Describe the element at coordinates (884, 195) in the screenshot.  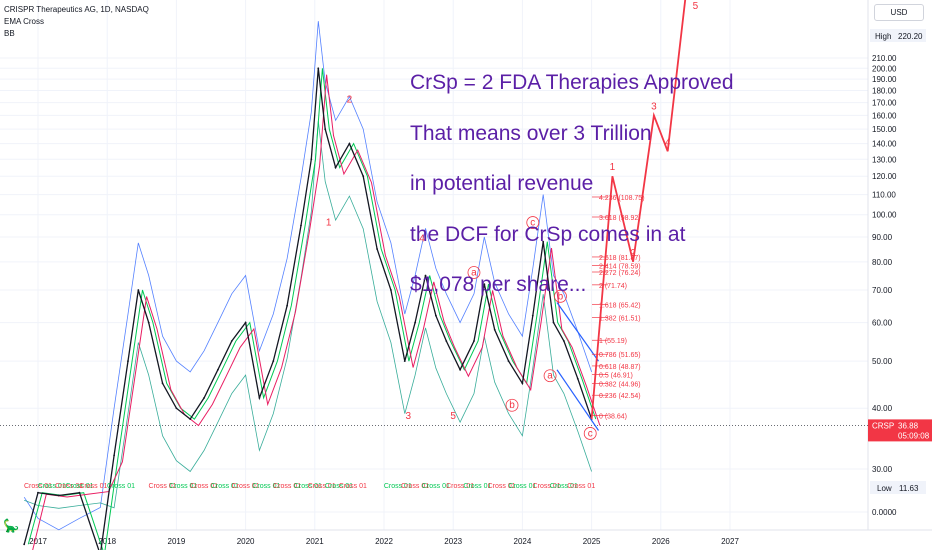
I see `y-tick-label: 110.00` at that location.